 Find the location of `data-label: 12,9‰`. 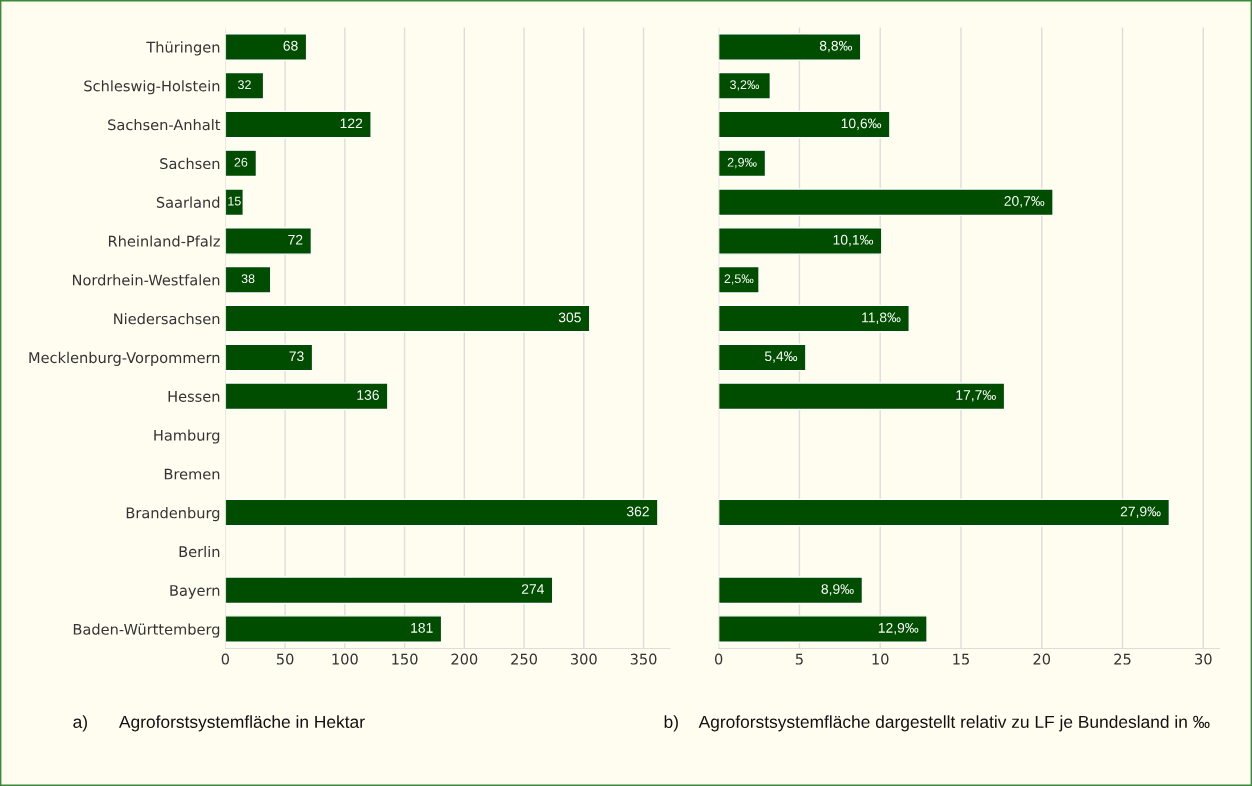

data-label: 12,9‰ is located at coordinates (898, 628).